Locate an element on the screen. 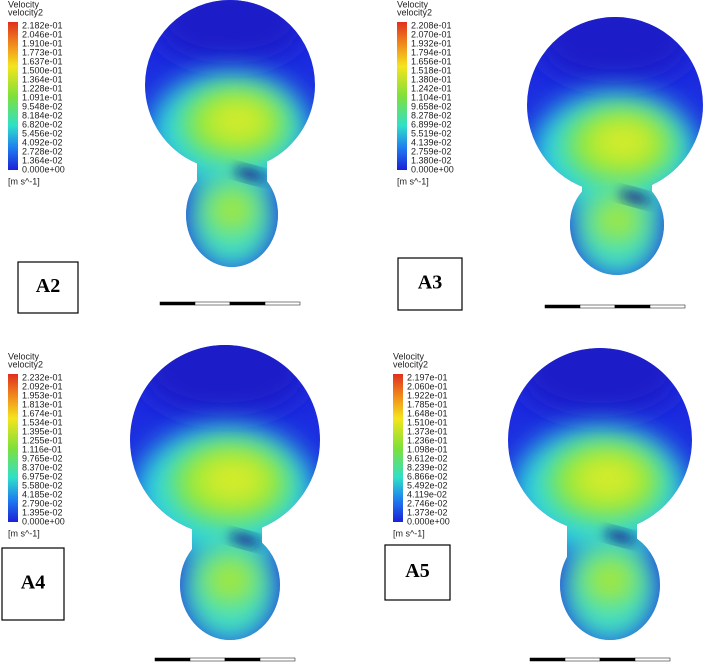  legend-tick-label: 1.364e-02 is located at coordinates (42, 160).